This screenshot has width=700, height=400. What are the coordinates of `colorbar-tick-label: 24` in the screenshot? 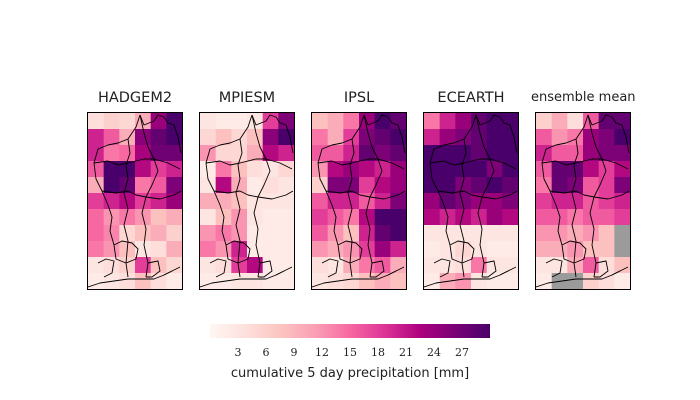 It's located at (434, 352).